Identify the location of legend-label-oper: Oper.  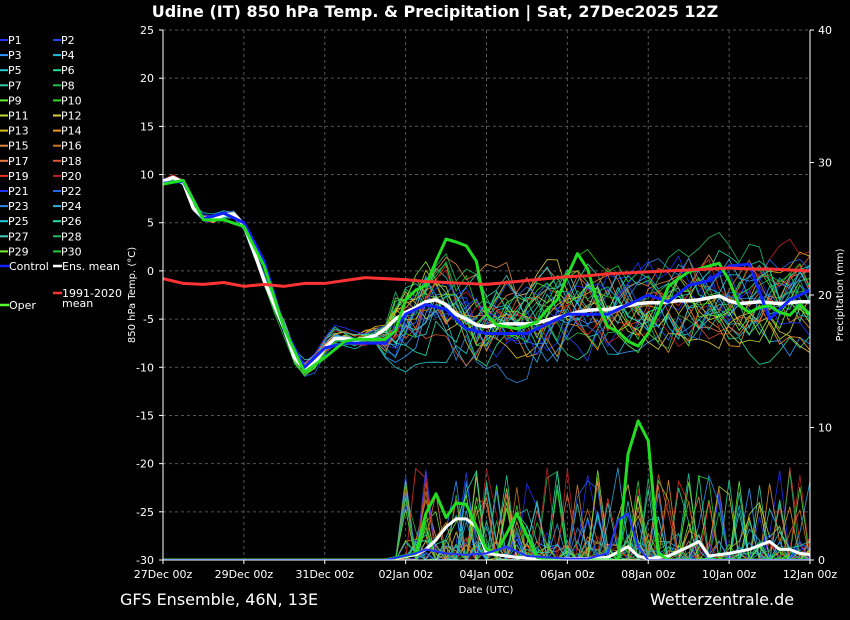
(22, 305).